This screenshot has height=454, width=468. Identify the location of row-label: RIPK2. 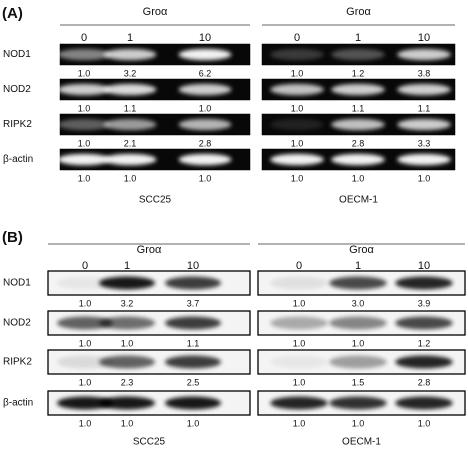
(17, 362).